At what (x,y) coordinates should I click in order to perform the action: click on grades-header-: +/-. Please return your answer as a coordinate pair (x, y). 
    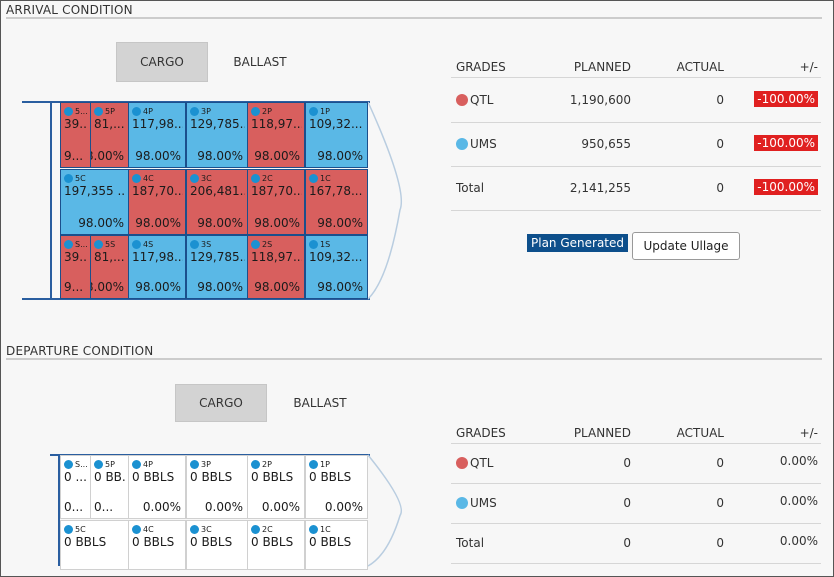
    Looking at the image, I should click on (808, 433).